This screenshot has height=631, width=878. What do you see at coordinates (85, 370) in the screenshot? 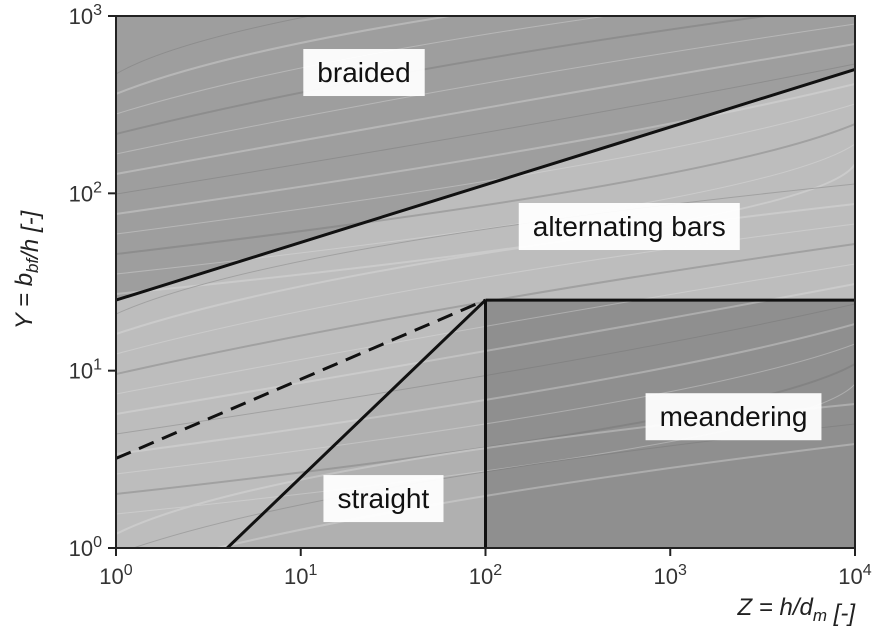
I see `y-tick-label: 10¹` at bounding box center [85, 370].